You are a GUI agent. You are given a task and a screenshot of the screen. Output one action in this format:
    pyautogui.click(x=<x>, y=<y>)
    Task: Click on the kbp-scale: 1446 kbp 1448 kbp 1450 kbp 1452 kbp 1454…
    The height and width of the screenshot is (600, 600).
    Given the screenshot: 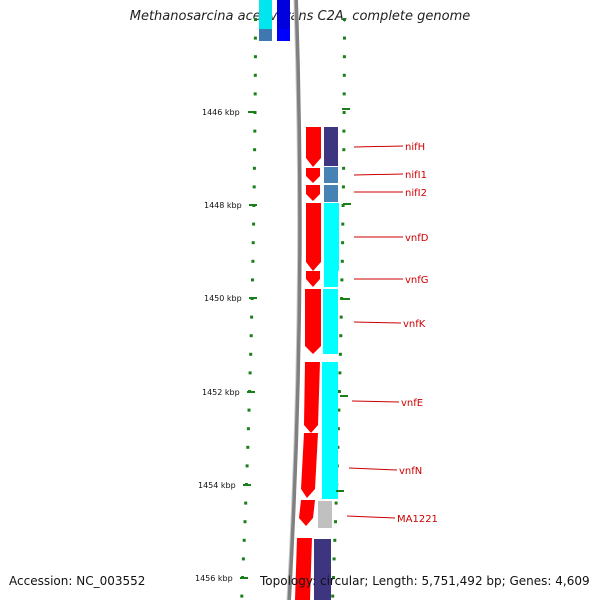 What is the action you would take?
    pyautogui.click(x=226, y=345)
    